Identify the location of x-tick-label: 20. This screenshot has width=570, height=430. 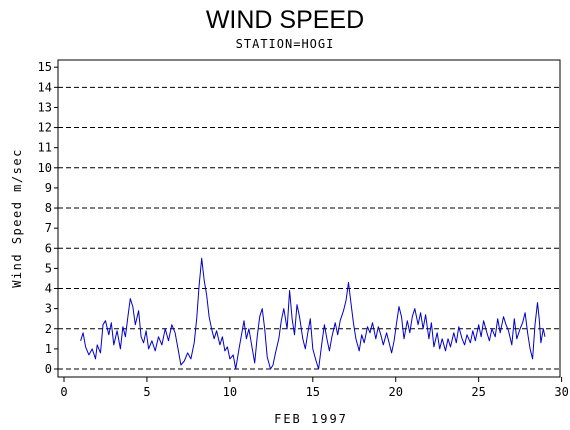
(395, 392).